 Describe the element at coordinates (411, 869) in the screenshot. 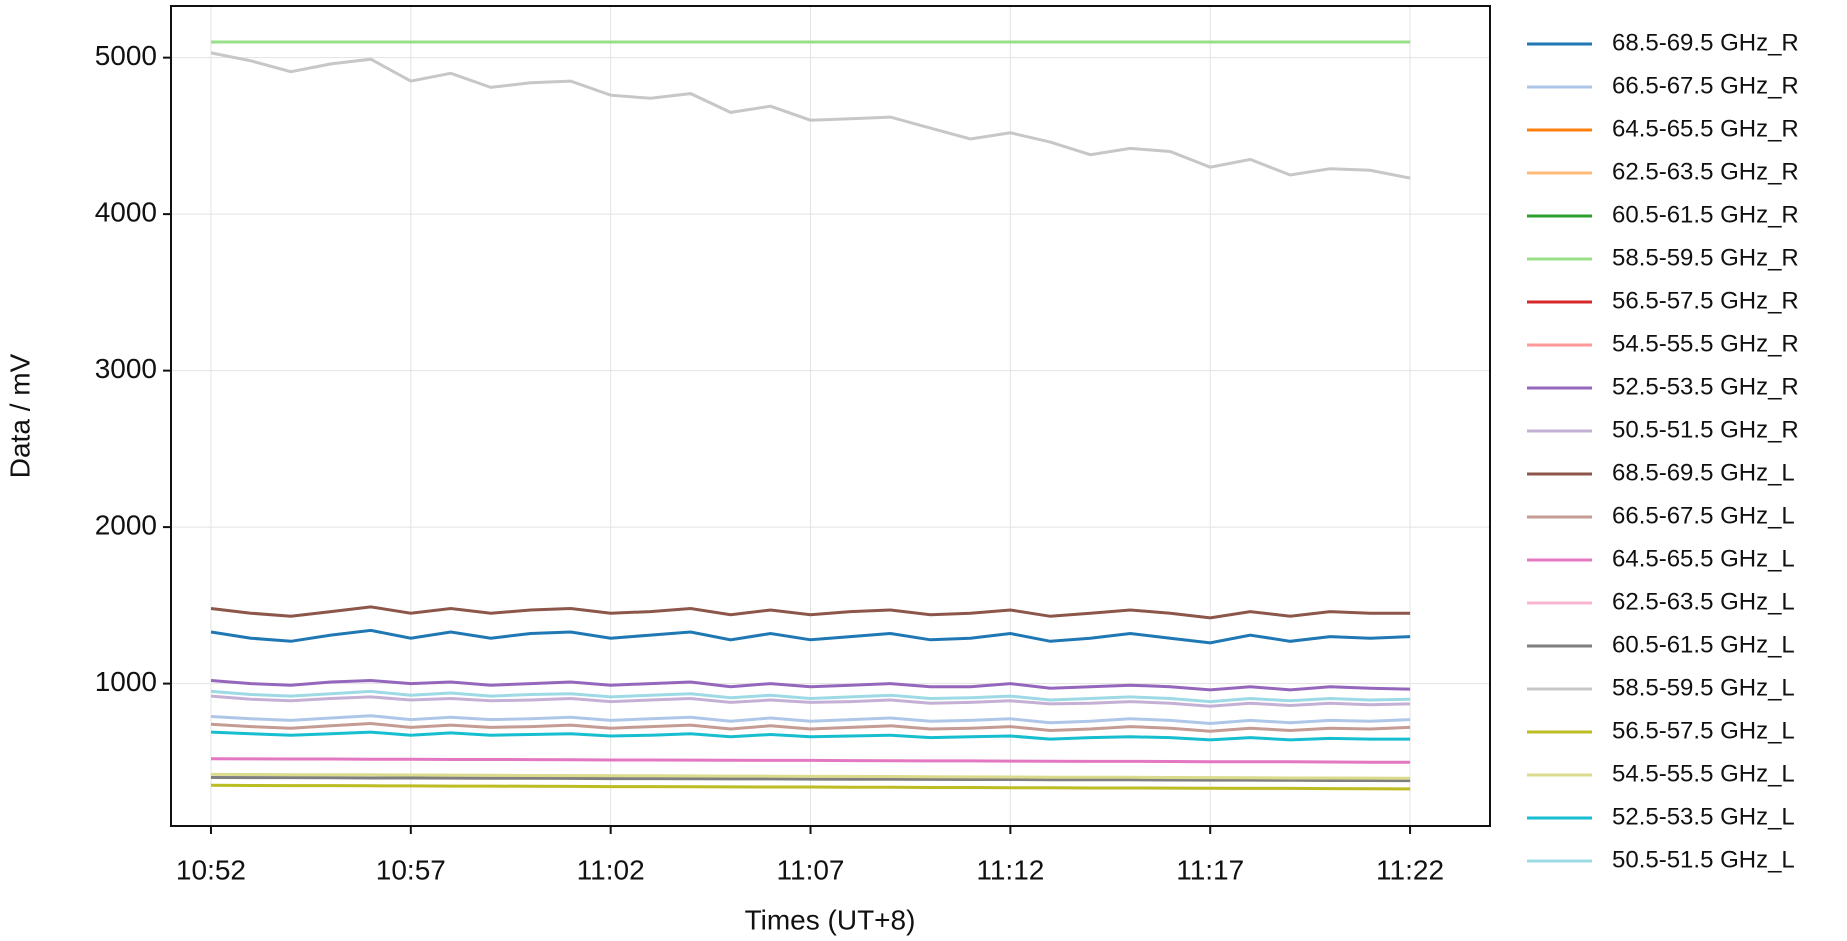

I see `x-tick-label: 10:57` at that location.